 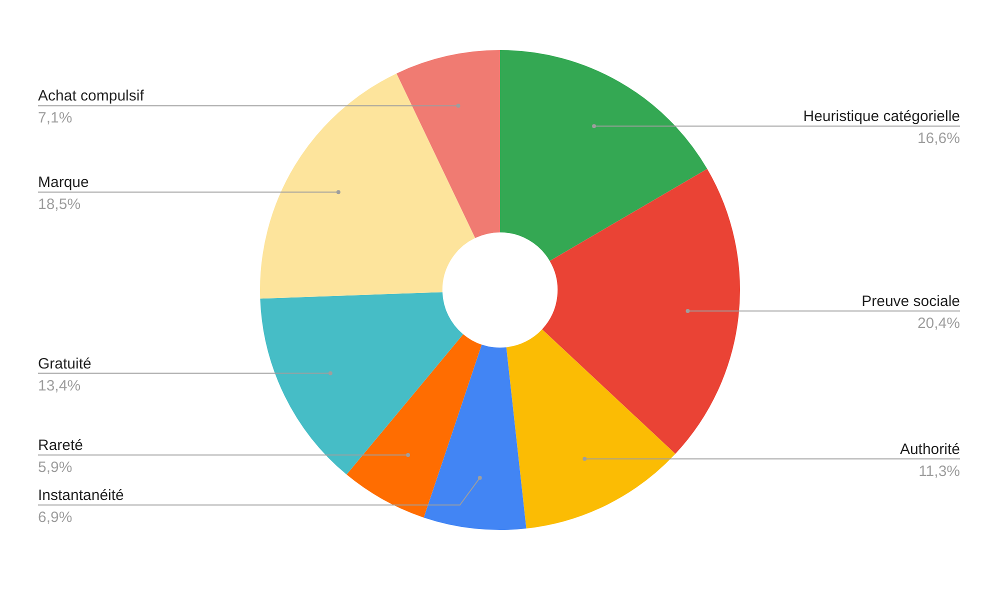 I want to click on slice-label: Marque, so click(x=63, y=183).